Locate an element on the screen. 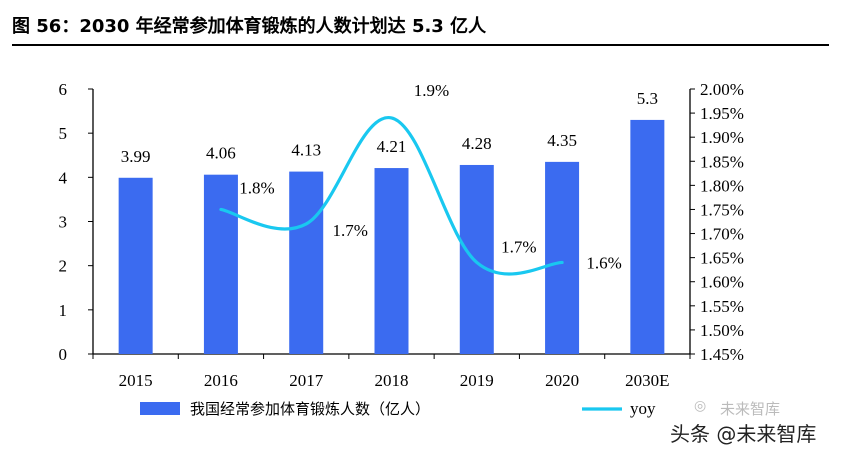  right-tick-label: 1.85% is located at coordinates (722, 161).